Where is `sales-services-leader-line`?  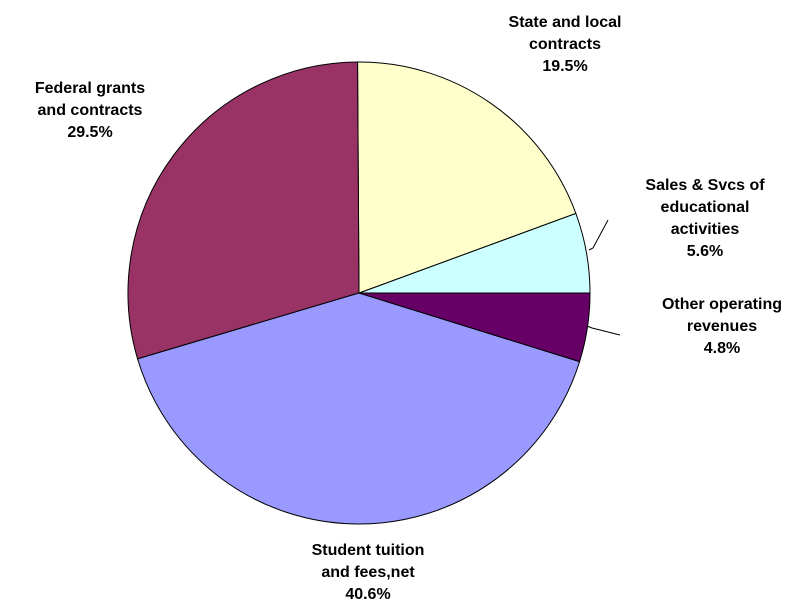 sales-services-leader-line is located at coordinates (598, 235).